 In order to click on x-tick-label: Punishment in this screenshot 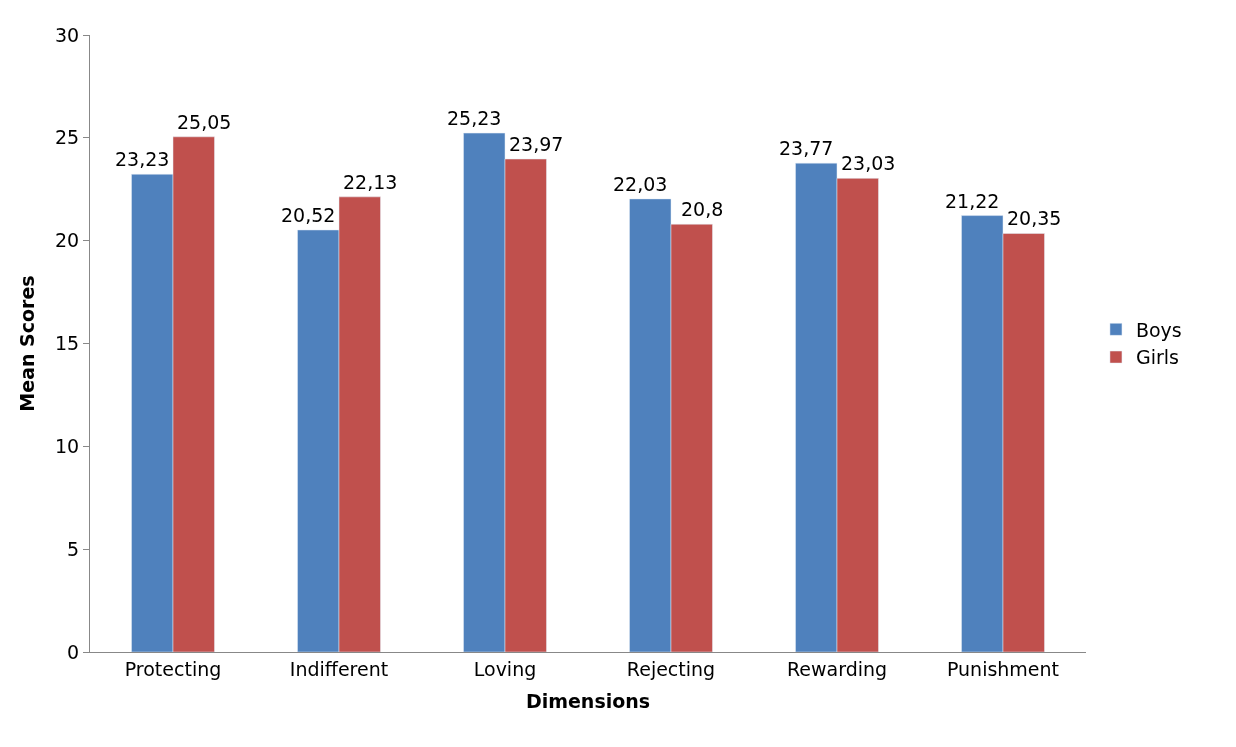, I will do `click(1003, 668)`.